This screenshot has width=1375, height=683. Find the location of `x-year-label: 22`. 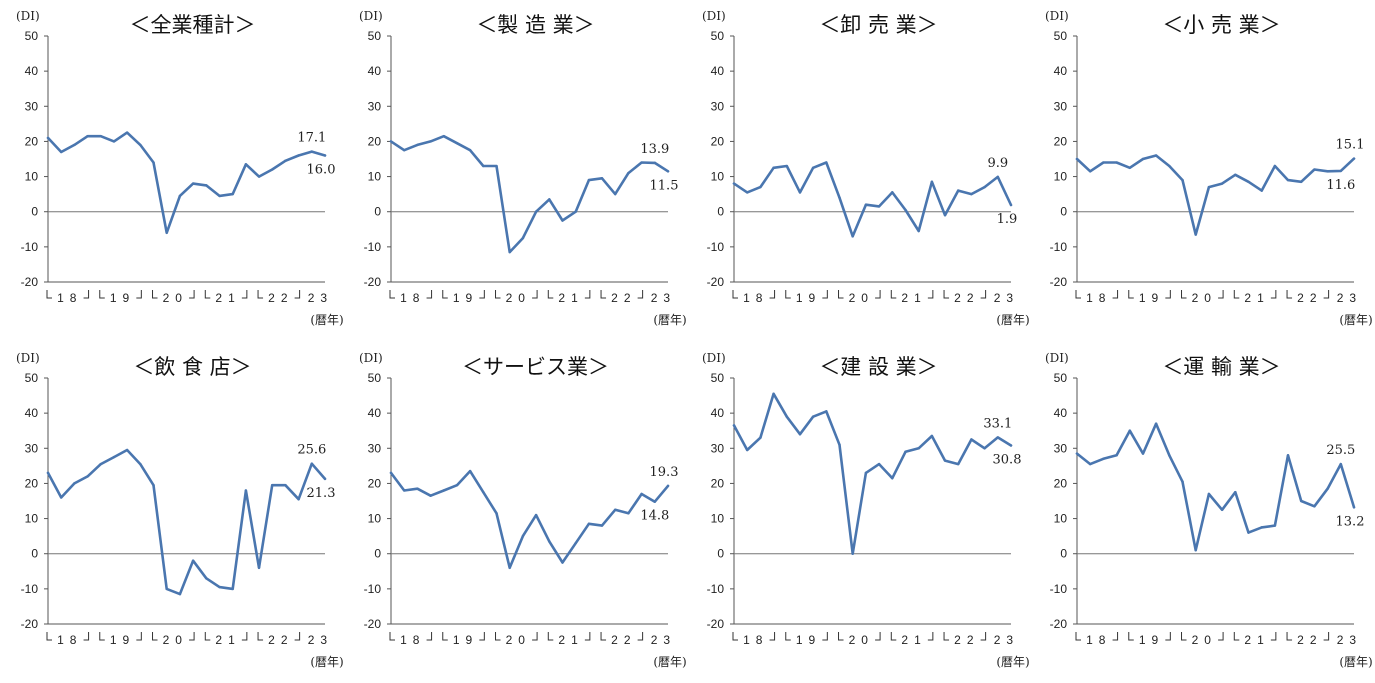

x-year-label: 22 is located at coordinates (623, 298).